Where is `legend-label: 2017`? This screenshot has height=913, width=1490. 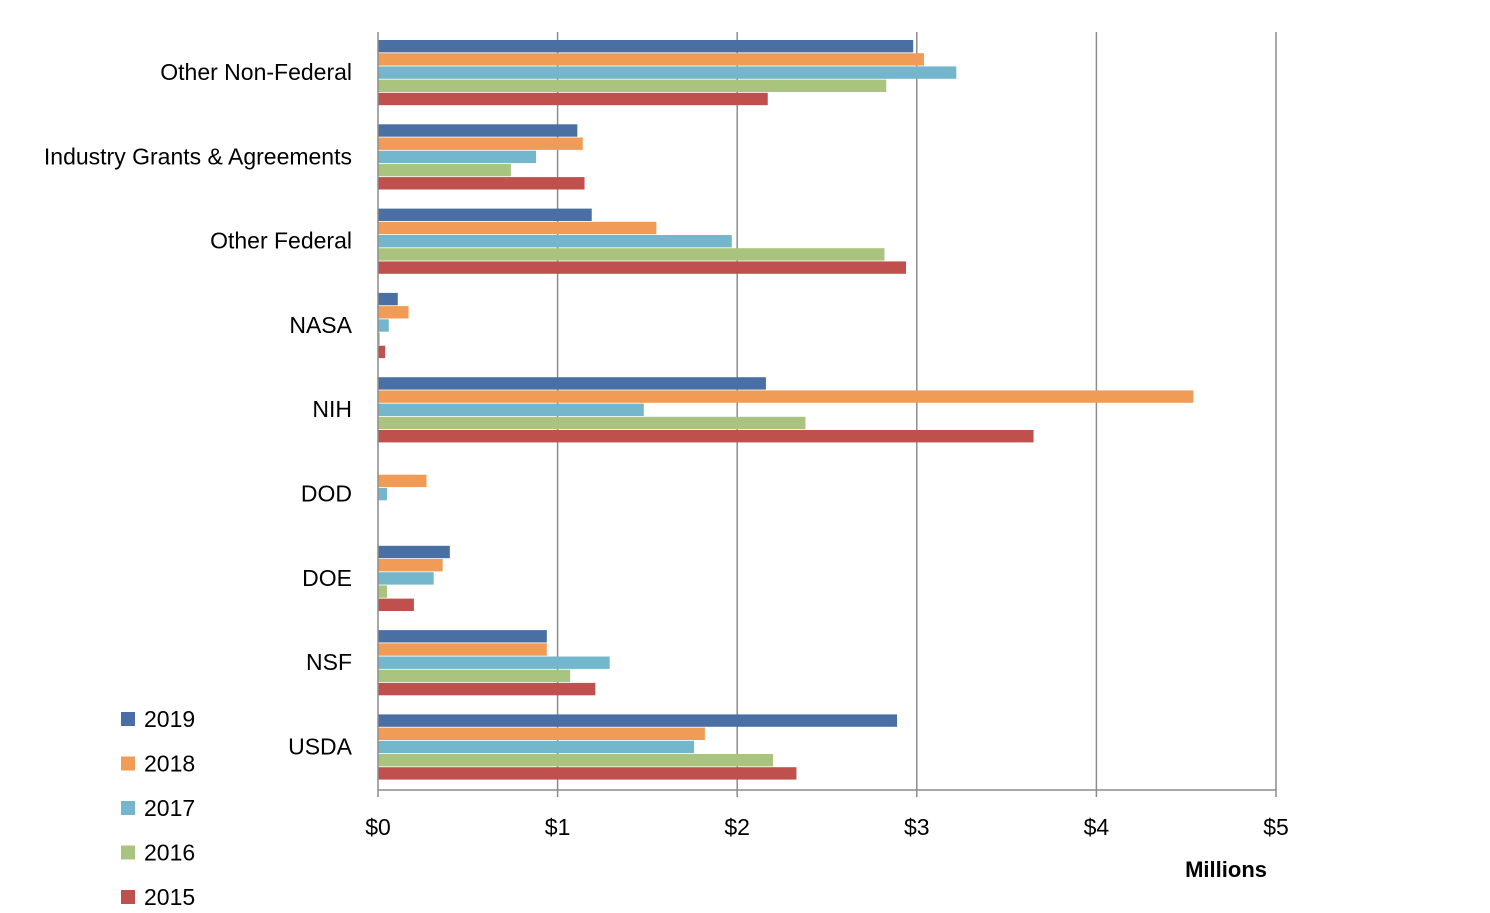
legend-label: 2017 is located at coordinates (169, 808).